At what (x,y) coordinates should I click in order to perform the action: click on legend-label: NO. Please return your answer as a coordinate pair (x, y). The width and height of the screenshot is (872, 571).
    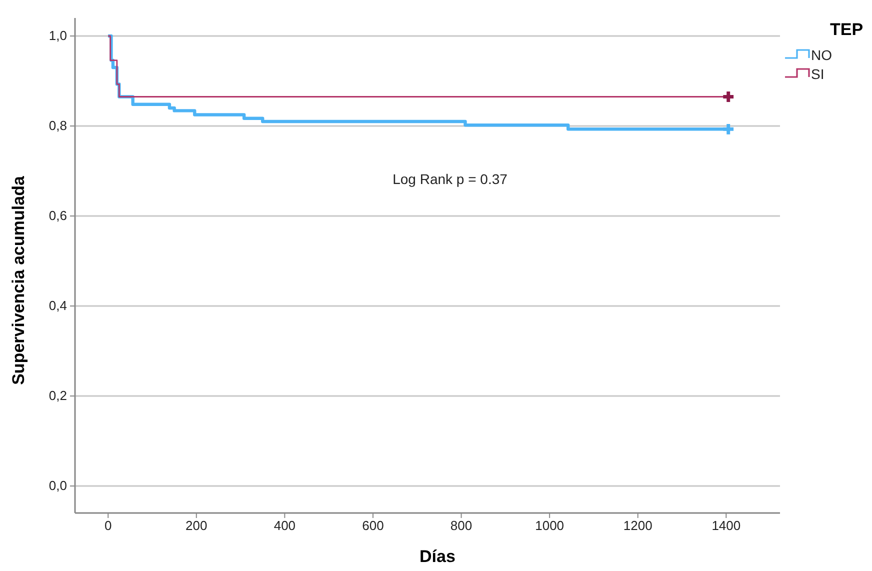
    Looking at the image, I should click on (821, 55).